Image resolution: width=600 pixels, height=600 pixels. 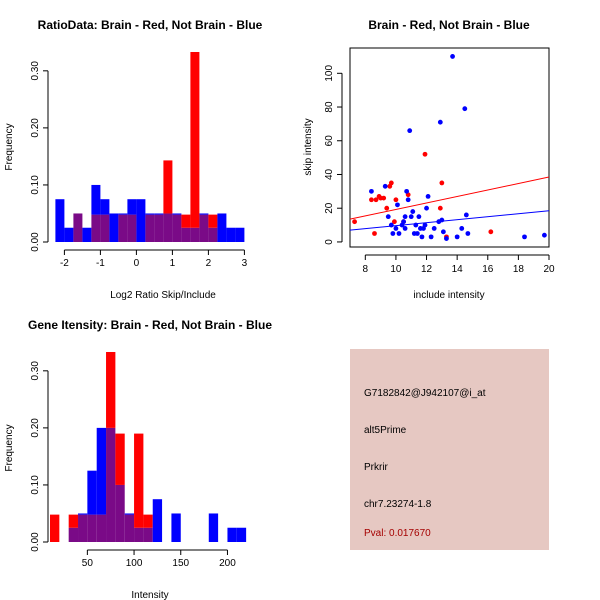 What do you see at coordinates (427, 269) in the screenshot?
I see `scatter-x-tick-label: 12` at bounding box center [427, 269].